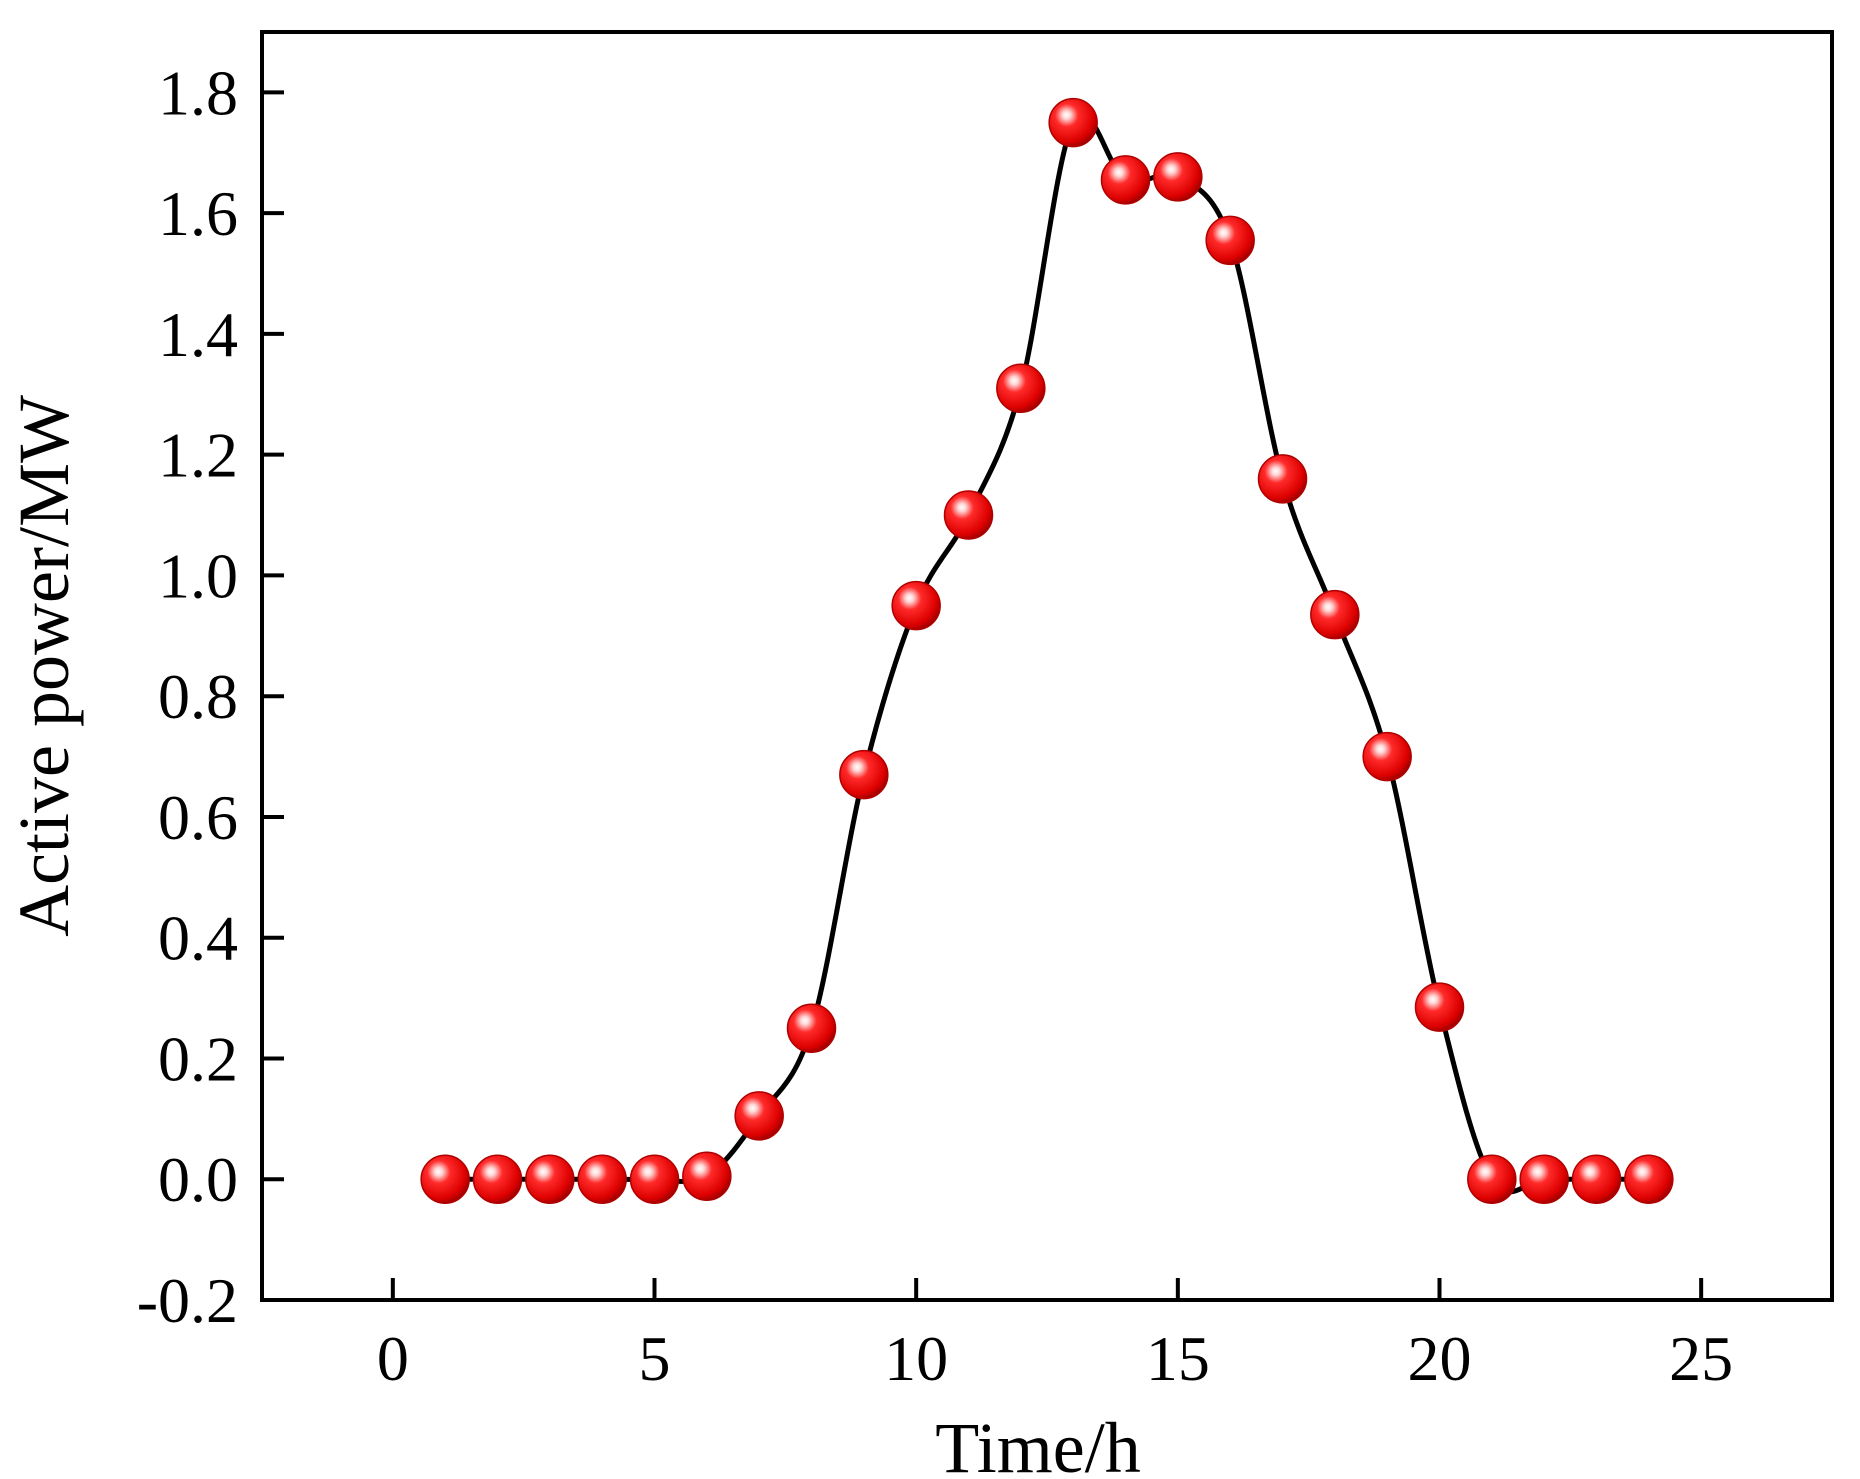 The image size is (1860, 1479). Describe the element at coordinates (1055, 1336) in the screenshot. I see `x-axis-ticks: 0 5 10 15 20 25` at that location.